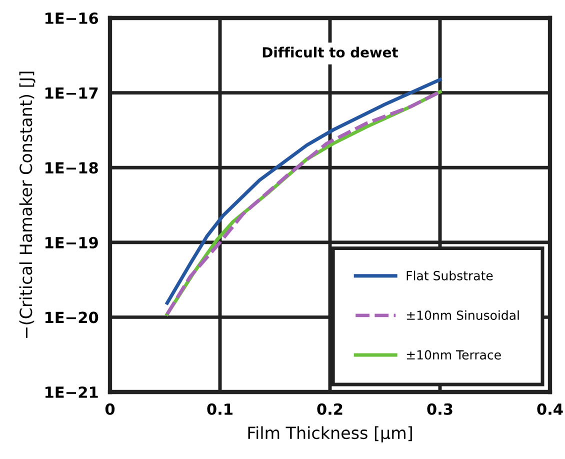 This screenshot has height=459, width=565. Describe the element at coordinates (219, 409) in the screenshot. I see `x-tick-label: 0.1` at that location.